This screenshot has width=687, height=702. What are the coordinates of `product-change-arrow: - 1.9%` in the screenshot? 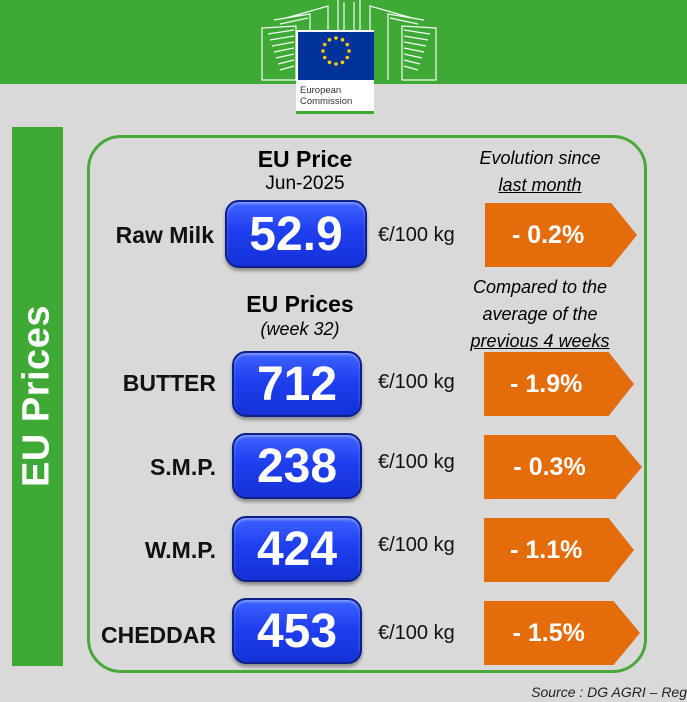 It's located at (559, 384).